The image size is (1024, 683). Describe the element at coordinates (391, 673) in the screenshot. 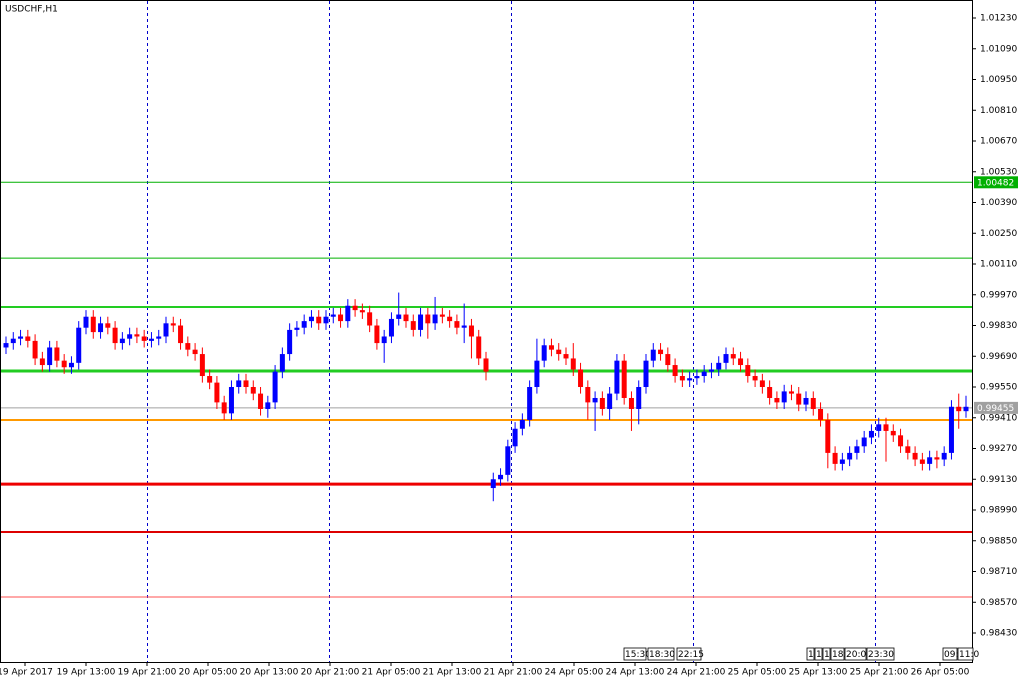

I see `x-tick-label: 21 Apr 05:00` at that location.